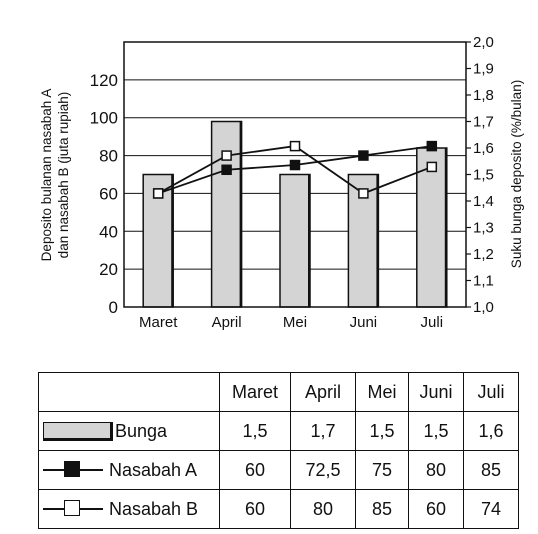 The width and height of the screenshot is (538, 534). I want to click on left-tick-label: 80, so click(108, 156).